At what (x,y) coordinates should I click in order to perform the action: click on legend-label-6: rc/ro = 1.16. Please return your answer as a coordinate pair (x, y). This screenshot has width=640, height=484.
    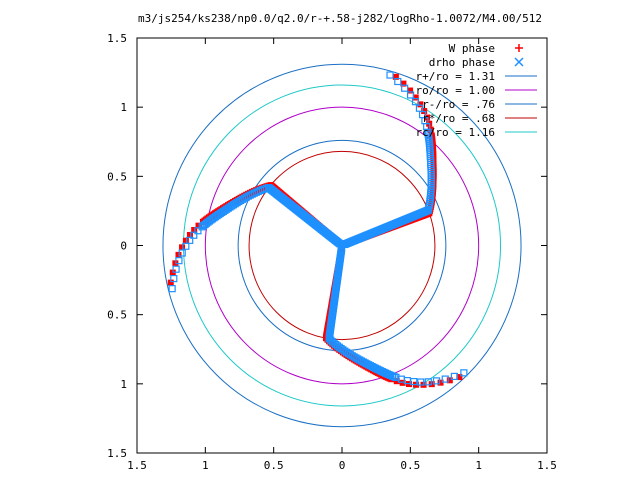
    Looking at the image, I should click on (455, 132).